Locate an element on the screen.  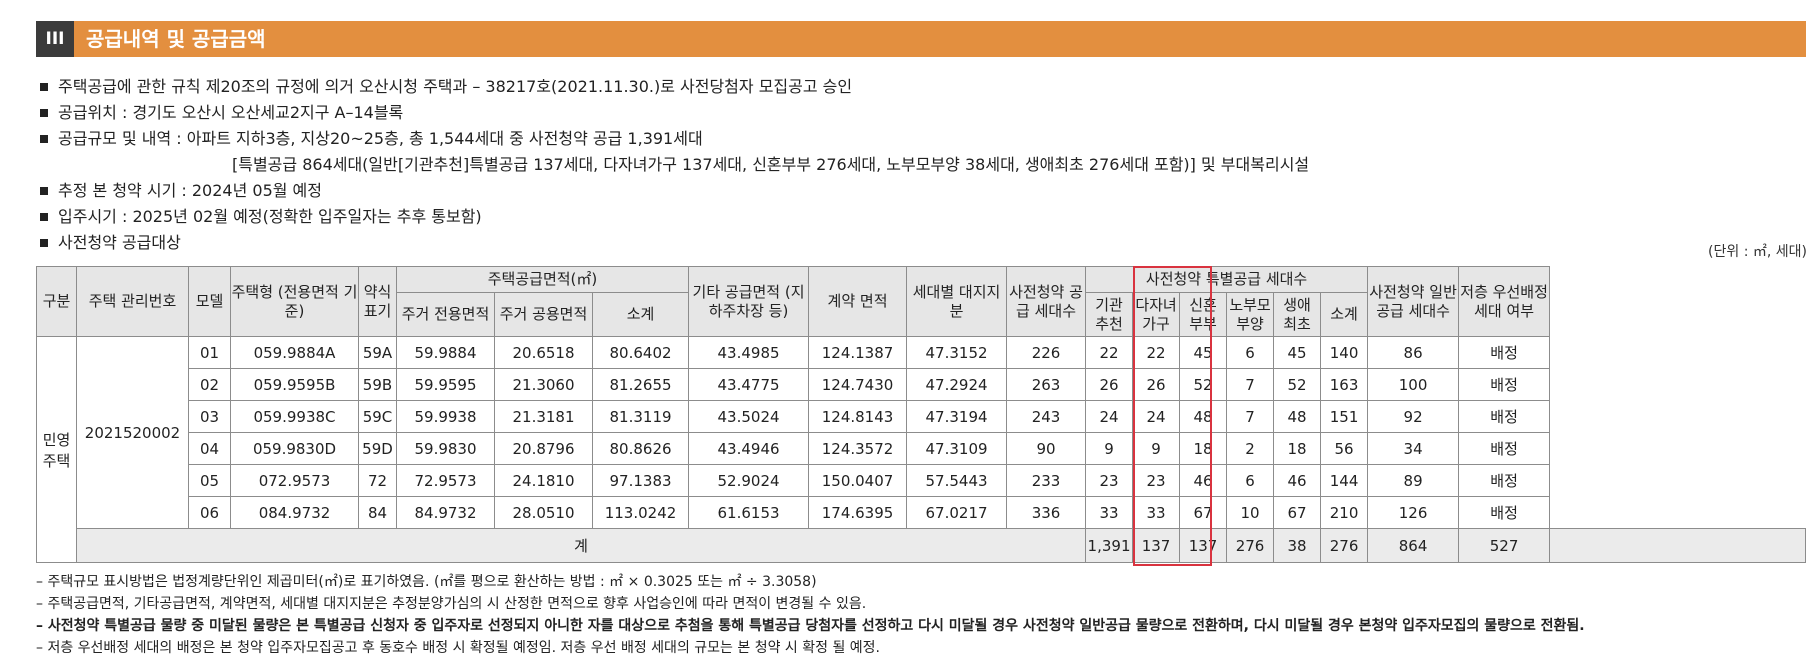
model-cell: 03 is located at coordinates (209, 416).